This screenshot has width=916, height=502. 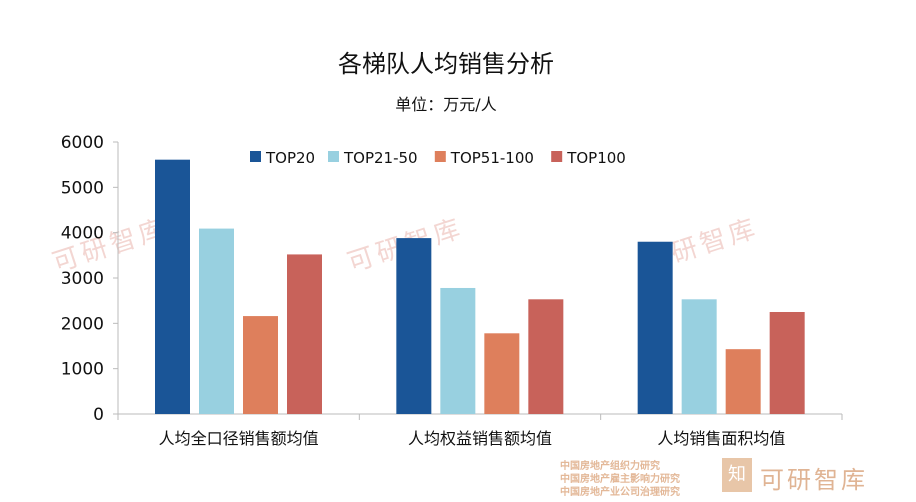 I want to click on brand-logo: 知, so click(x=737, y=475).